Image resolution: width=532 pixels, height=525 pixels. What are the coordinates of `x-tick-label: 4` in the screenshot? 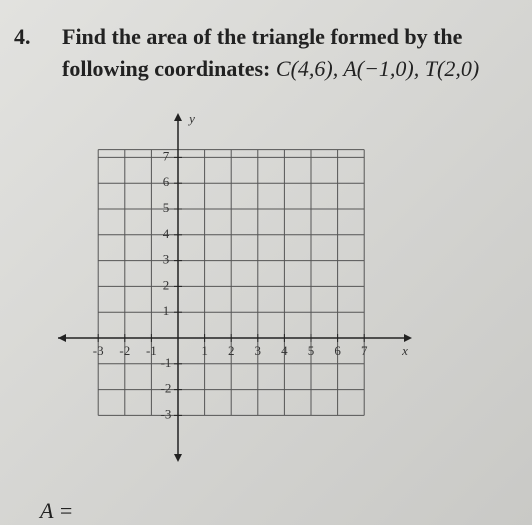 It's located at (284, 350).